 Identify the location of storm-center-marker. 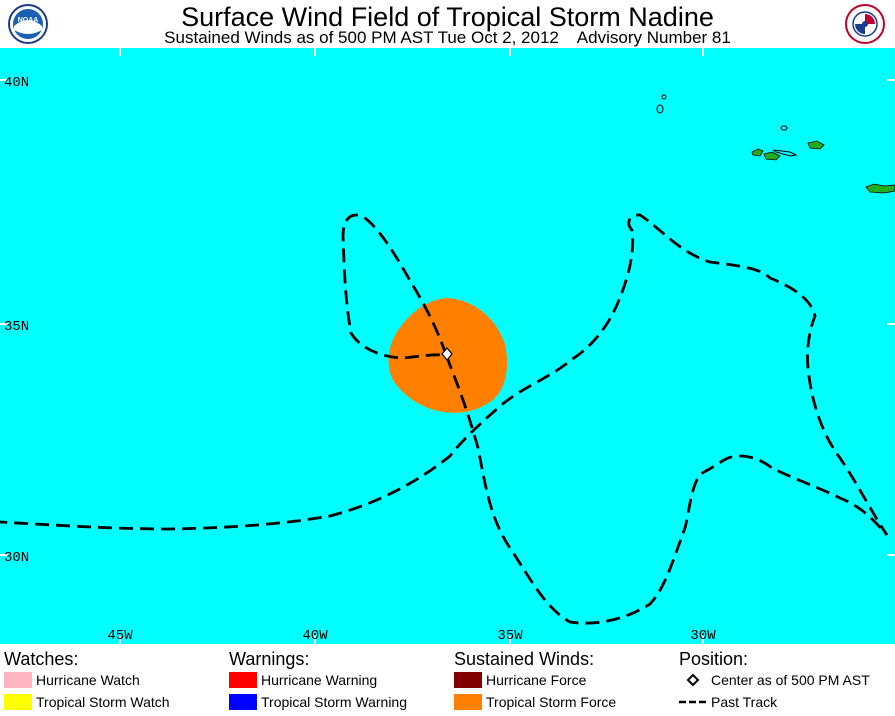
(447, 354).